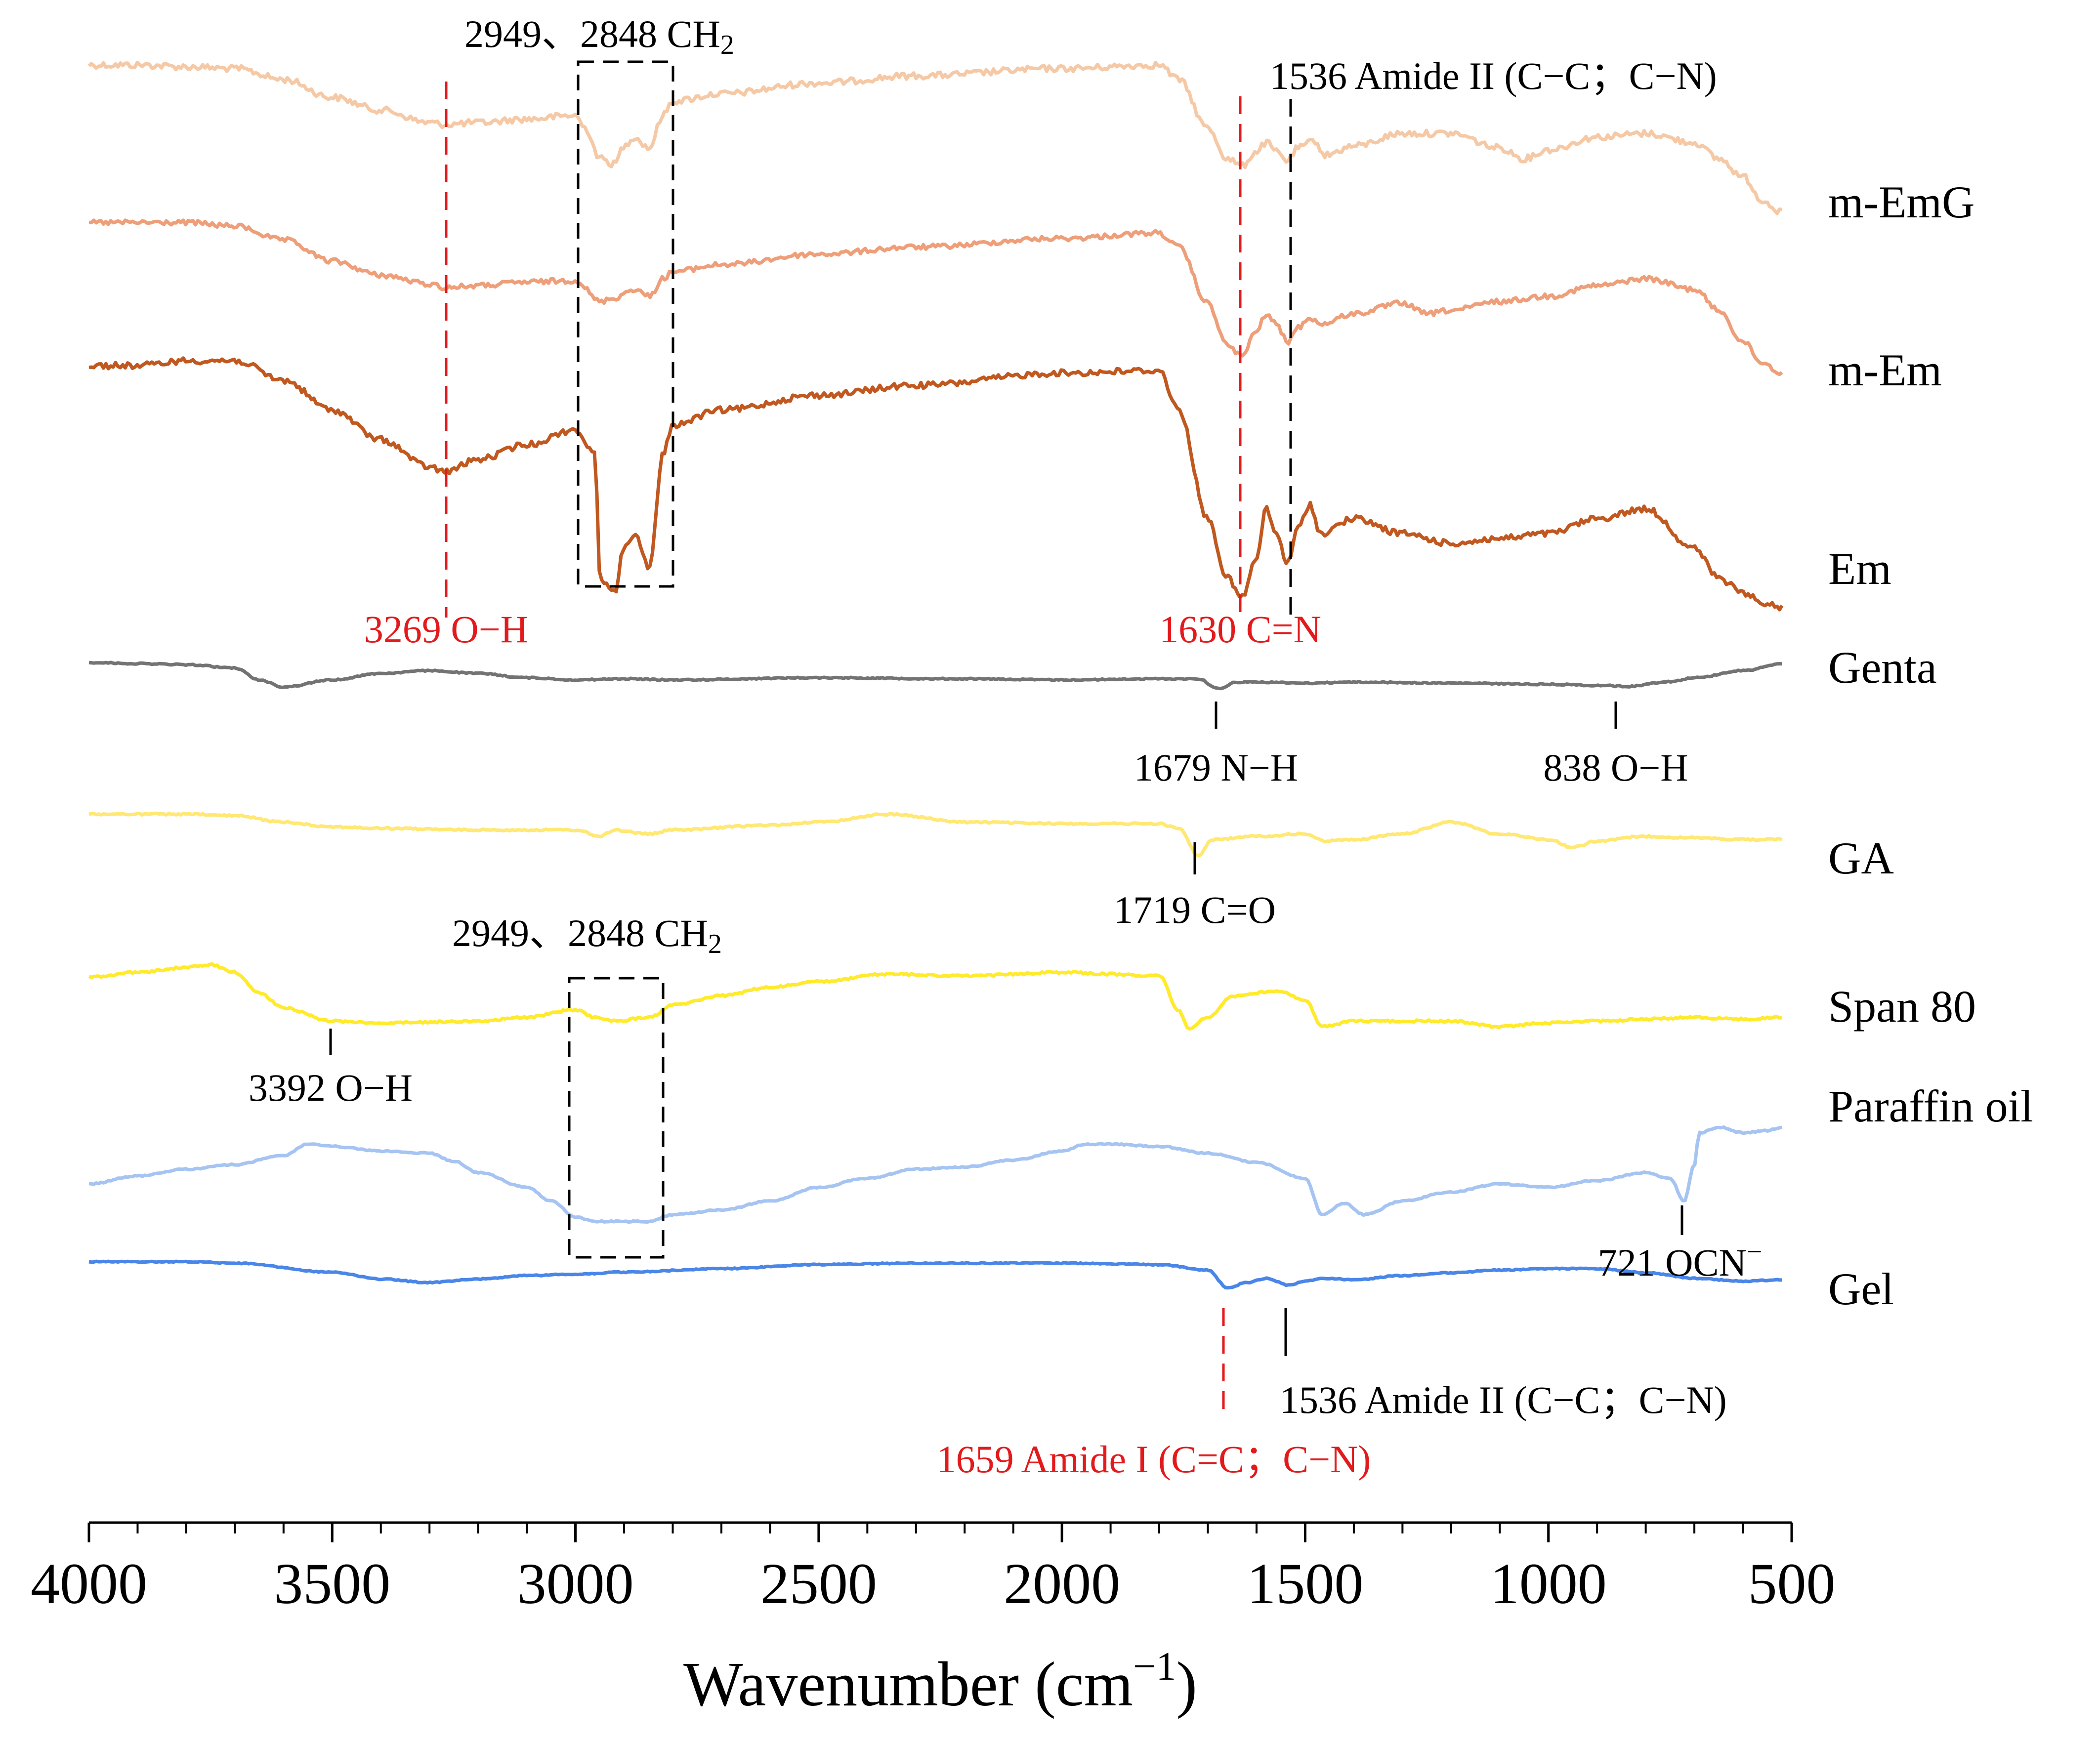 The height and width of the screenshot is (1738, 2100). What do you see at coordinates (1216, 767) in the screenshot?
I see `annotation-1679-nh: 1679 N−H` at bounding box center [1216, 767].